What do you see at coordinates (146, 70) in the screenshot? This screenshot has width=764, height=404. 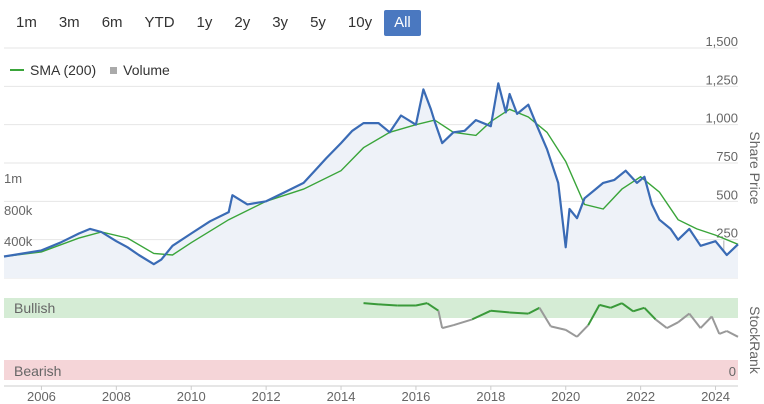 I see `volume-legend-label: Volume` at bounding box center [146, 70].